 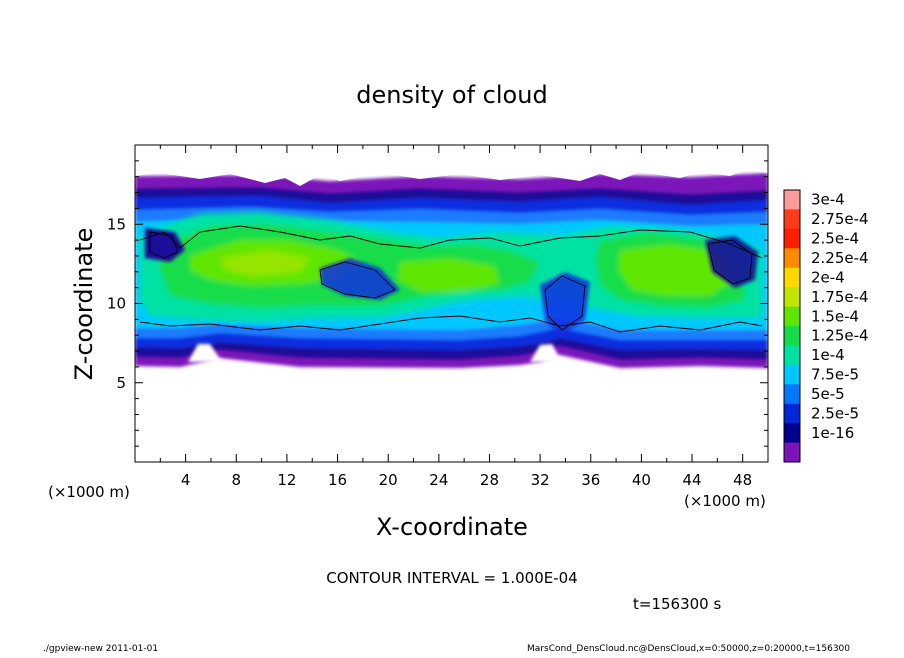 I want to click on x-tick-label: 12, so click(x=286, y=480).